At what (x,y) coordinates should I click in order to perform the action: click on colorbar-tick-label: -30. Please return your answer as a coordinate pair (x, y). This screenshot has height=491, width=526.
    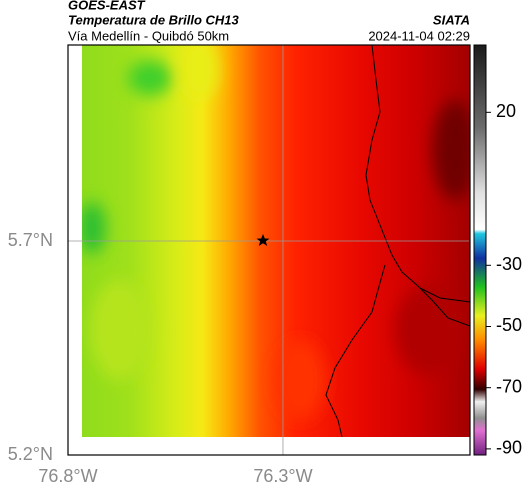
    Looking at the image, I should click on (509, 264).